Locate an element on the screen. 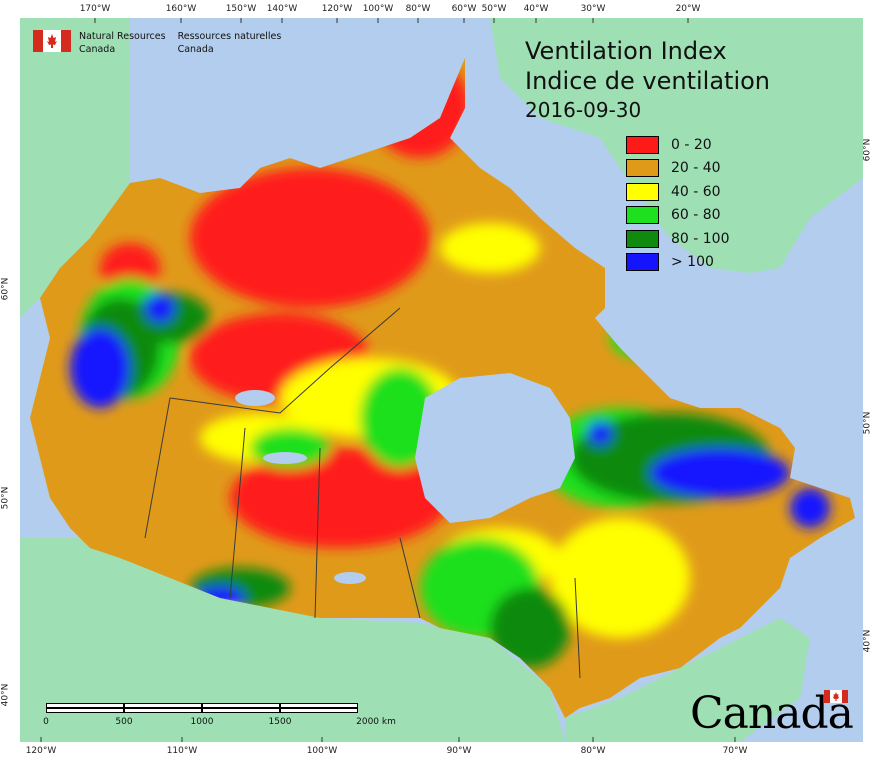 The image size is (880, 760). legend-item: 0 - 20 is located at coordinates (678, 145).